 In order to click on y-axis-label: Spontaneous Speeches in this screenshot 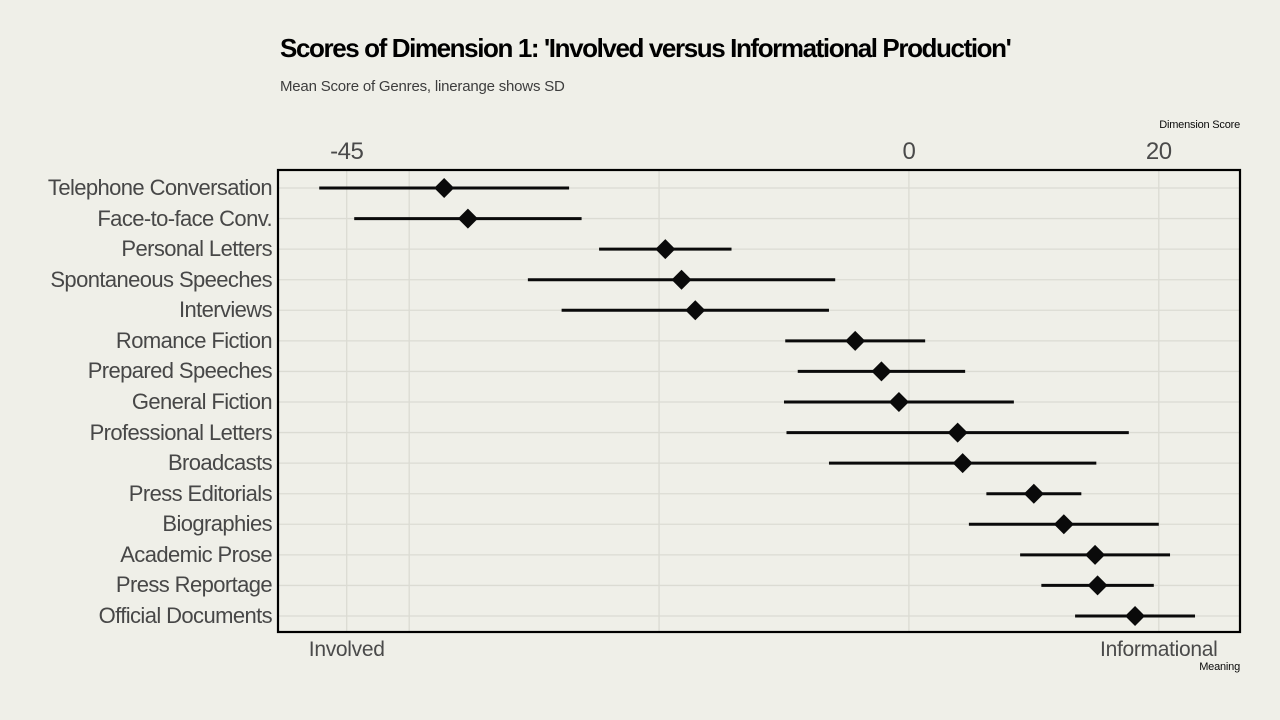, I will do `click(161, 279)`.